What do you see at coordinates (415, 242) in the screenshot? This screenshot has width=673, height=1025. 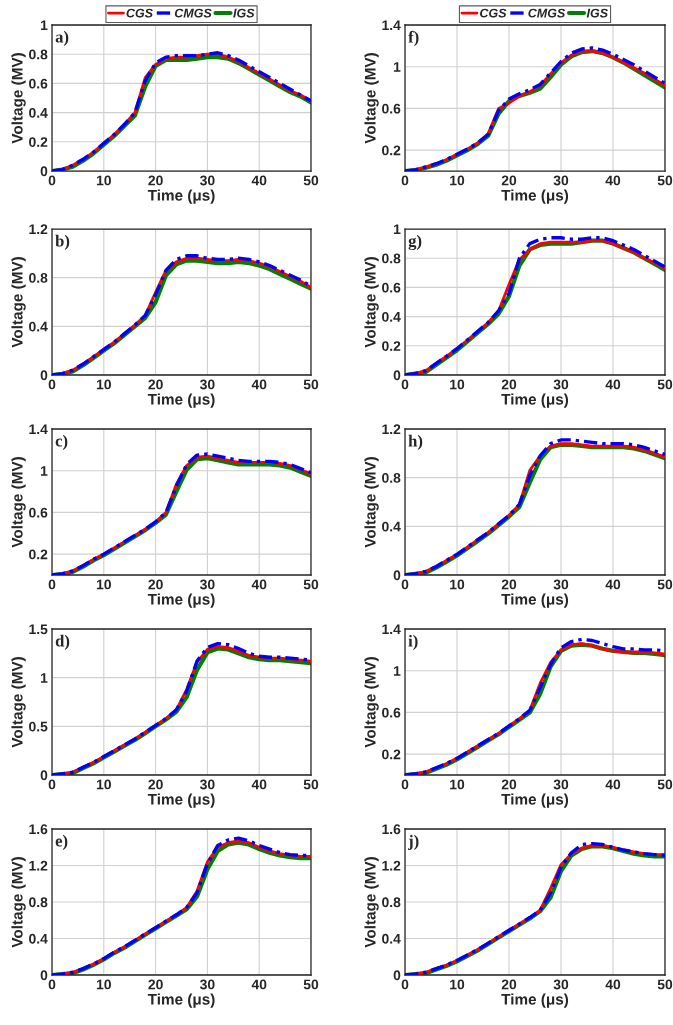 I see `annotation: g)` at bounding box center [415, 242].